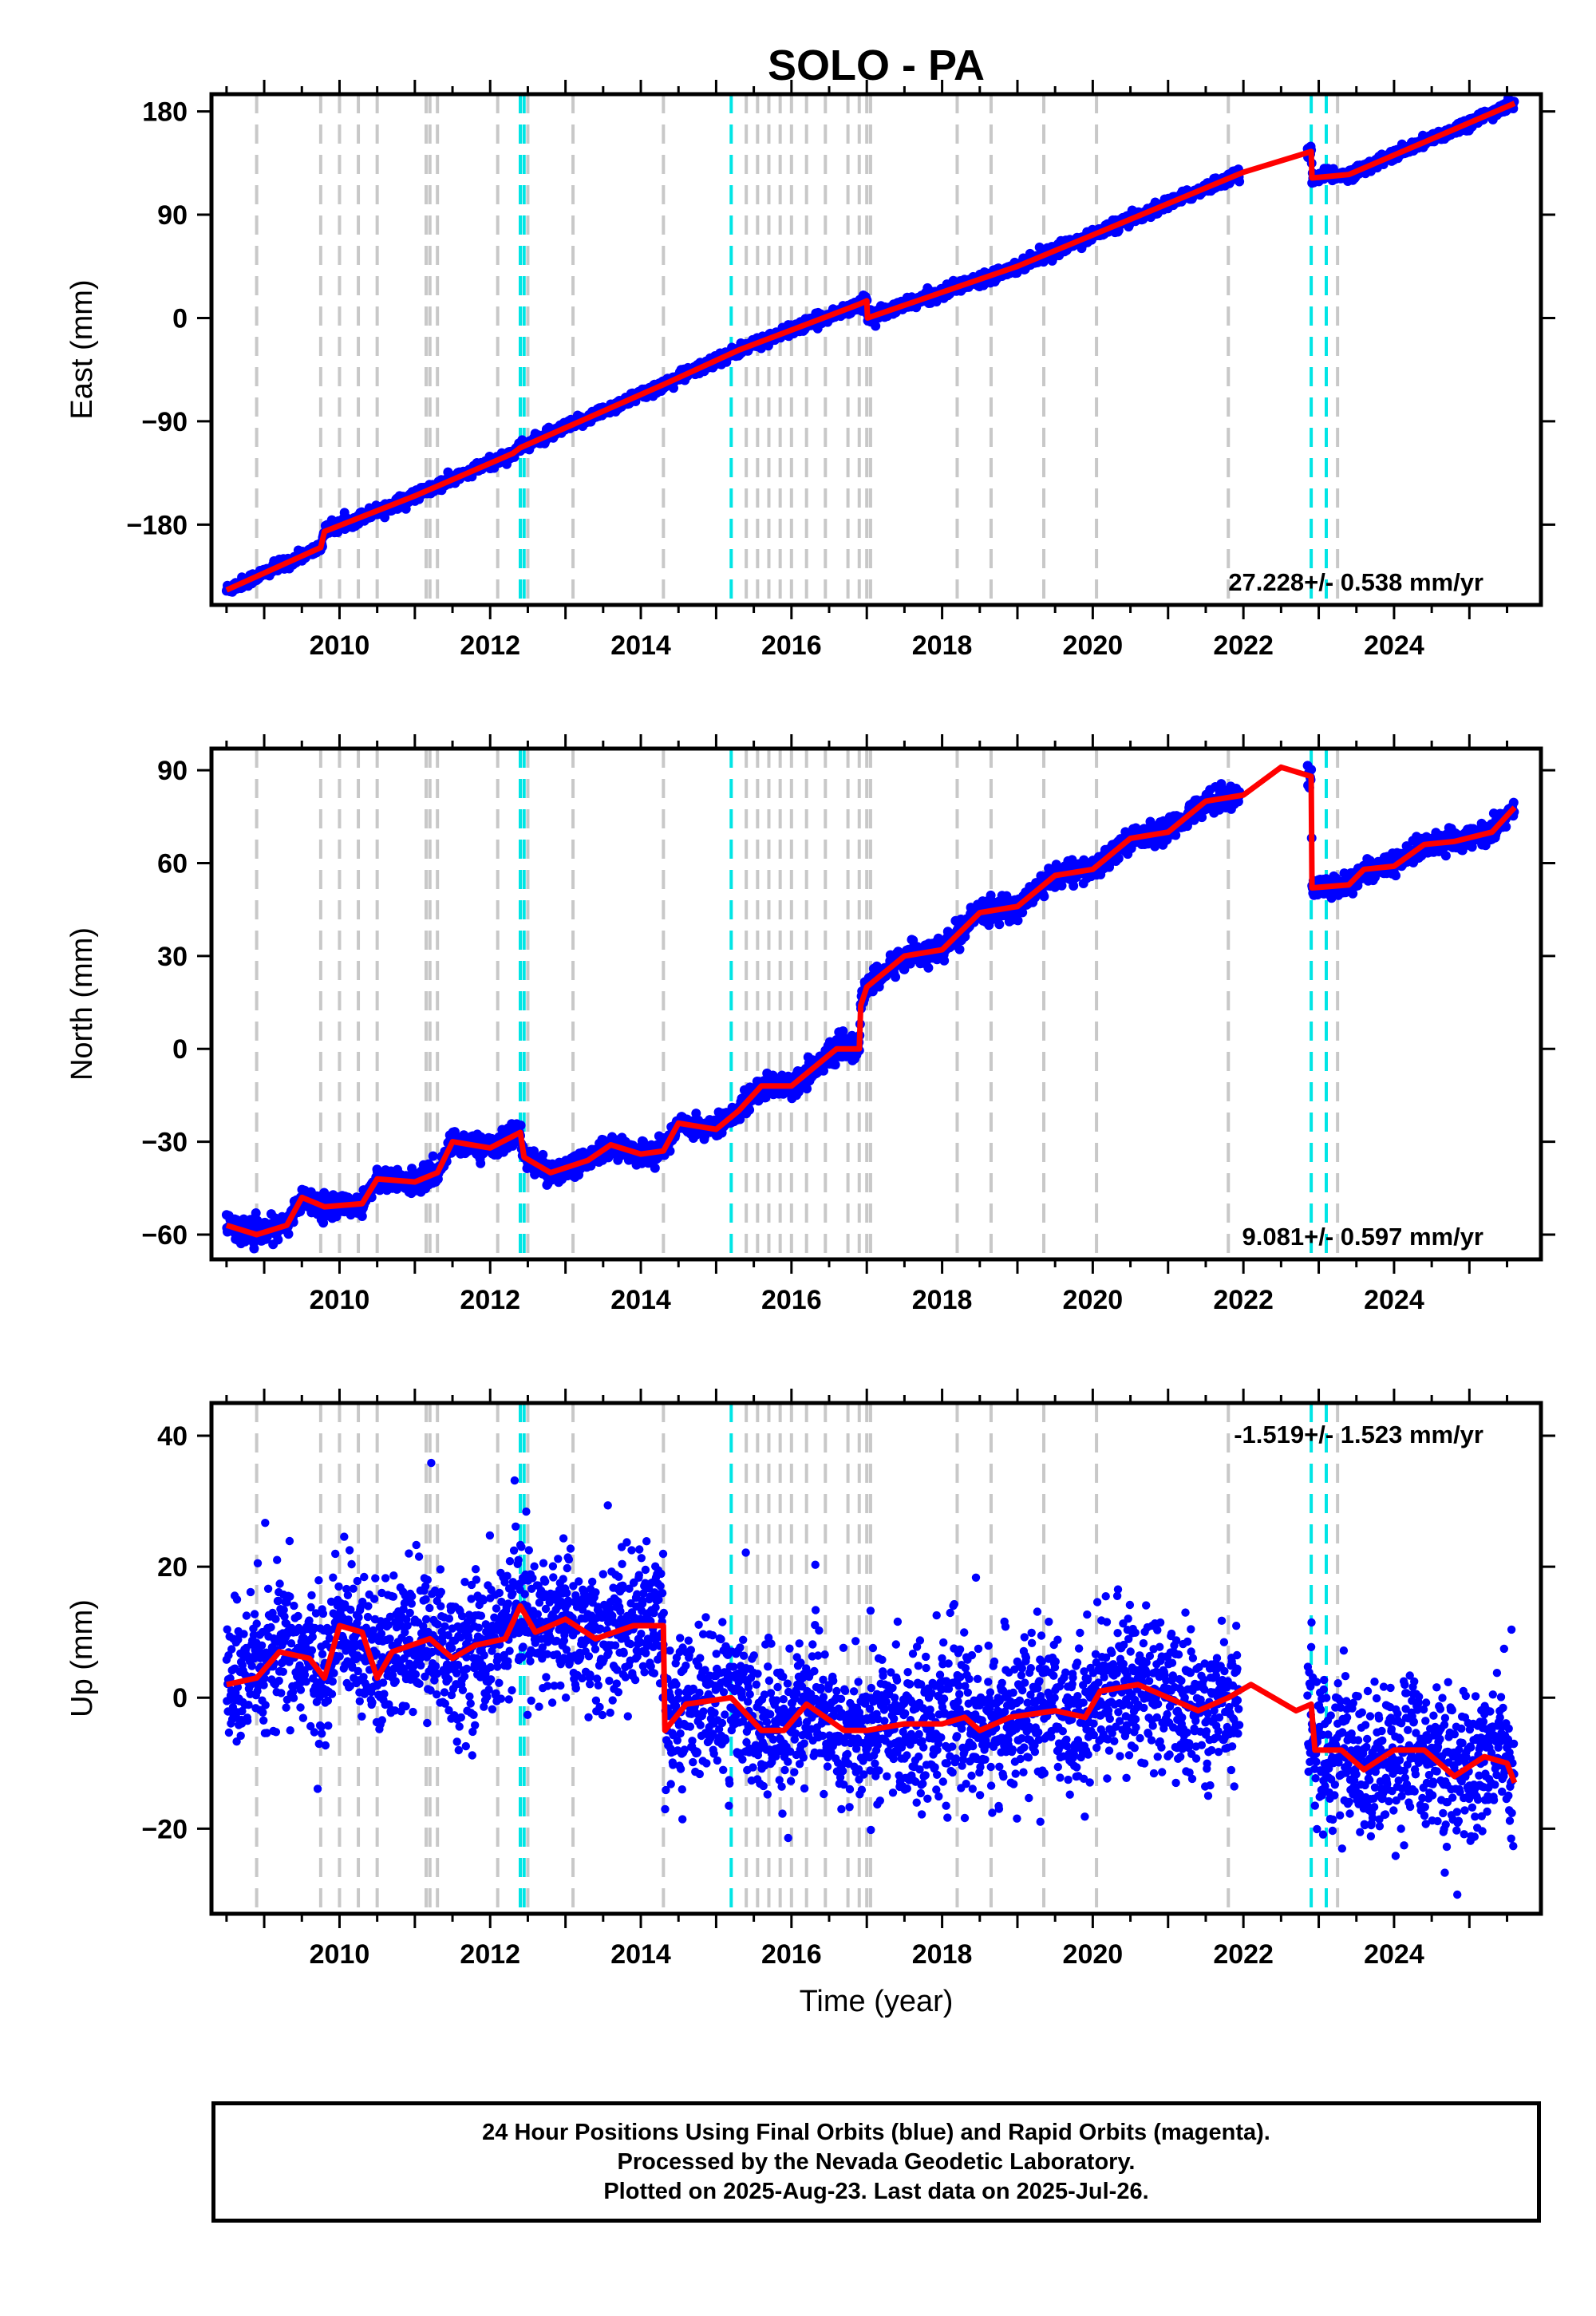 Image resolution: width=1596 pixels, height=2316 pixels. What do you see at coordinates (490, 645) in the screenshot?
I see `x-tick-label: 2012` at bounding box center [490, 645].